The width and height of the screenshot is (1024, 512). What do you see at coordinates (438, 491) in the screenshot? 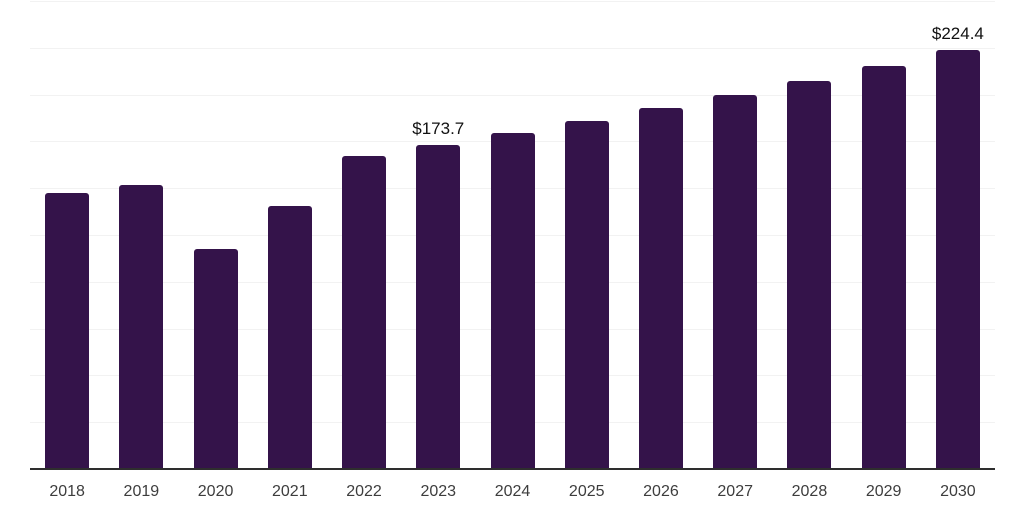
I see `x-tick-label-2023: 2023` at bounding box center [438, 491].